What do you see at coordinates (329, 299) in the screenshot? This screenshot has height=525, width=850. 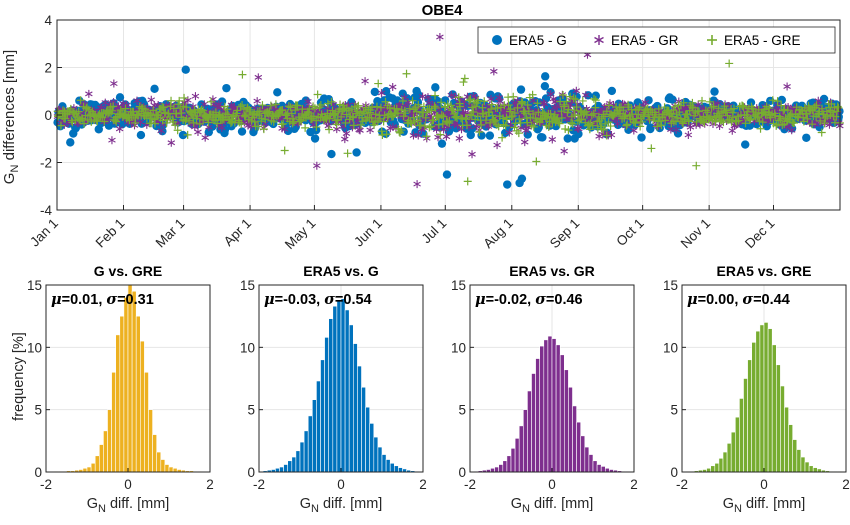 I see `sigma-symbol: σ` at bounding box center [329, 299].